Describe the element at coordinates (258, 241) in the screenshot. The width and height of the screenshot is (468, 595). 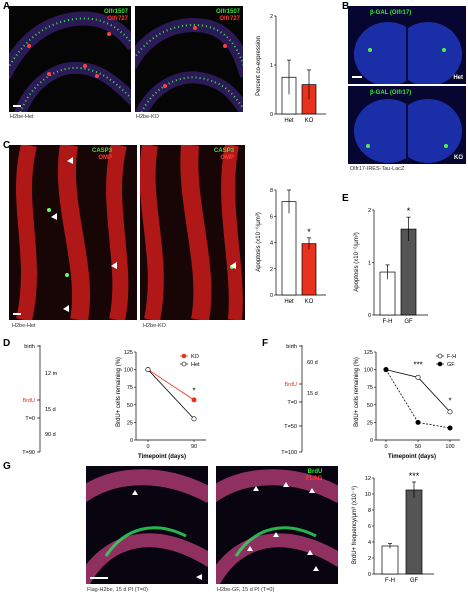
I see `ylabel-c: Apoptosis (x10⁻⁶/μm³)` at that location.